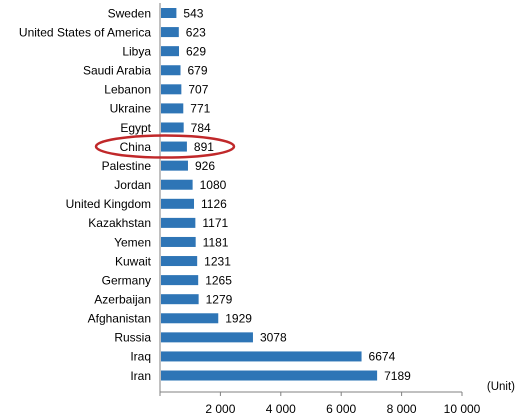 The height and width of the screenshot is (418, 517). I want to click on bar-china, so click(174, 146).